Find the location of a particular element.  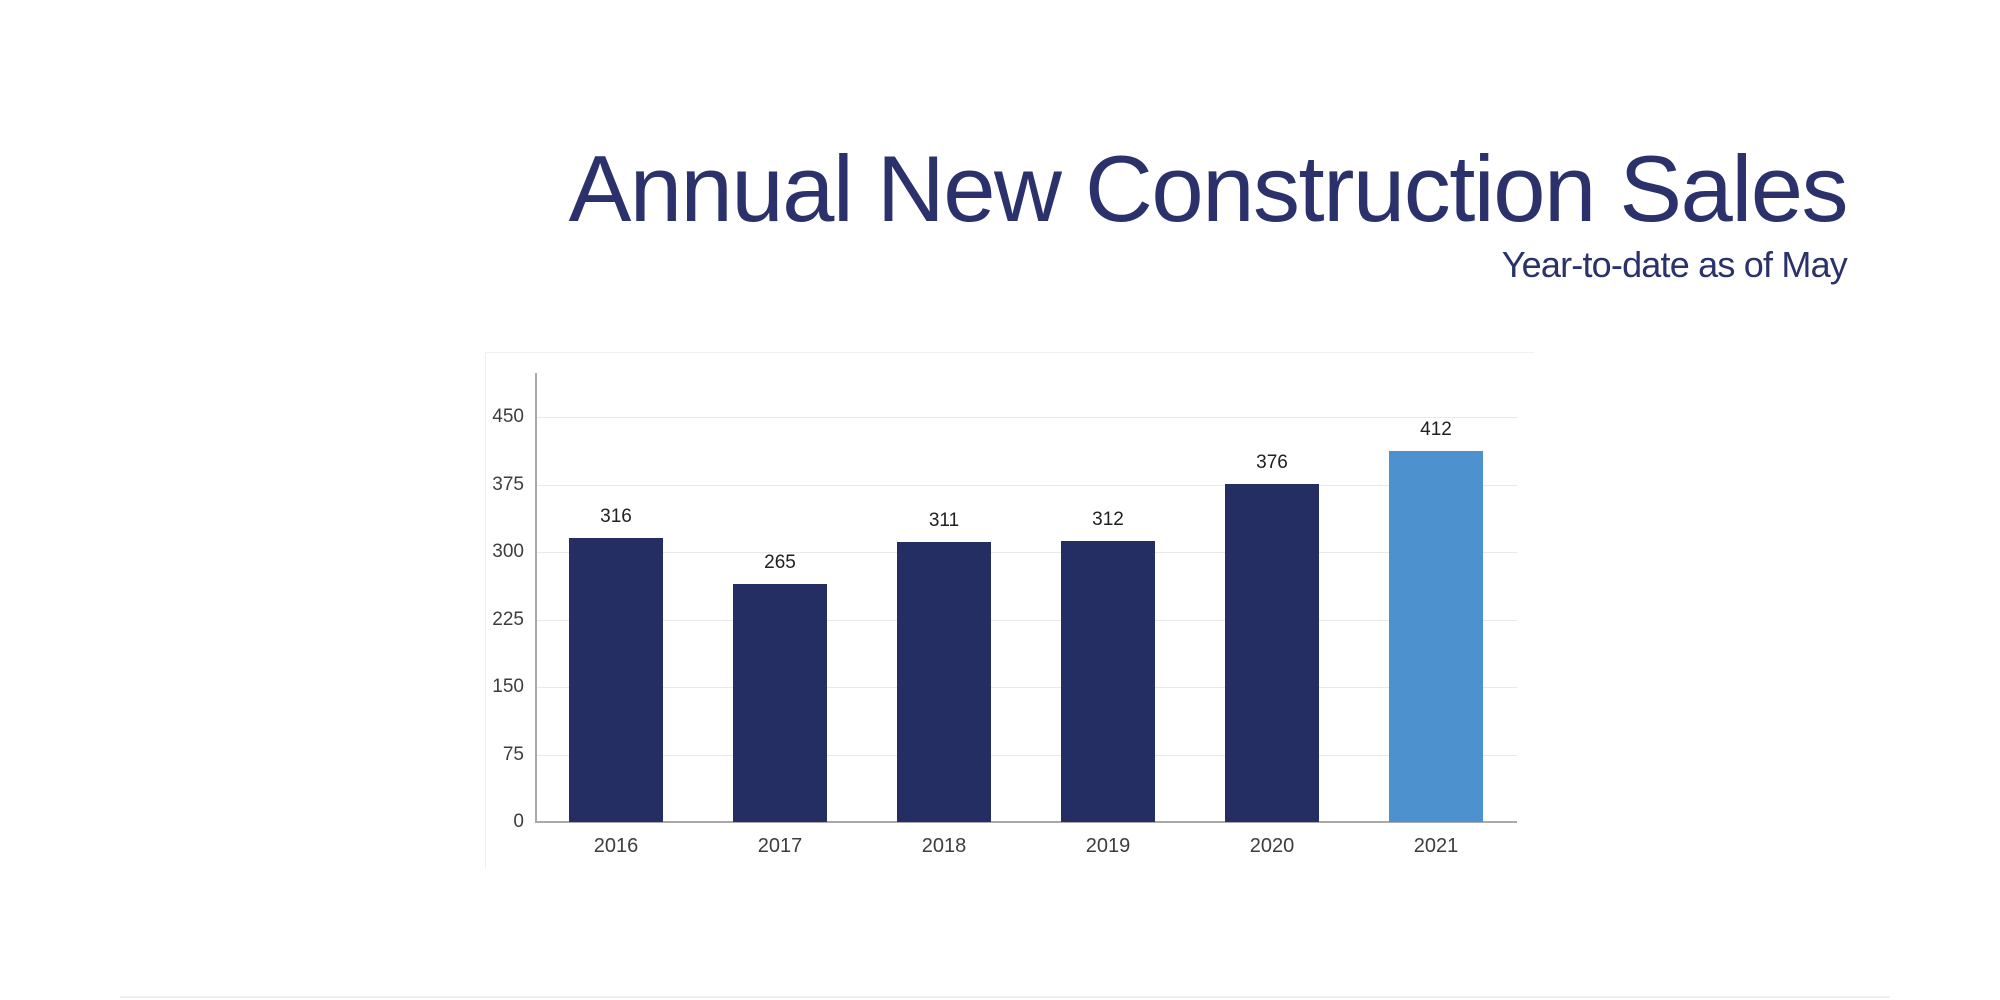

chart-subtitle: Year-to-date as of May is located at coordinates (1674, 264).